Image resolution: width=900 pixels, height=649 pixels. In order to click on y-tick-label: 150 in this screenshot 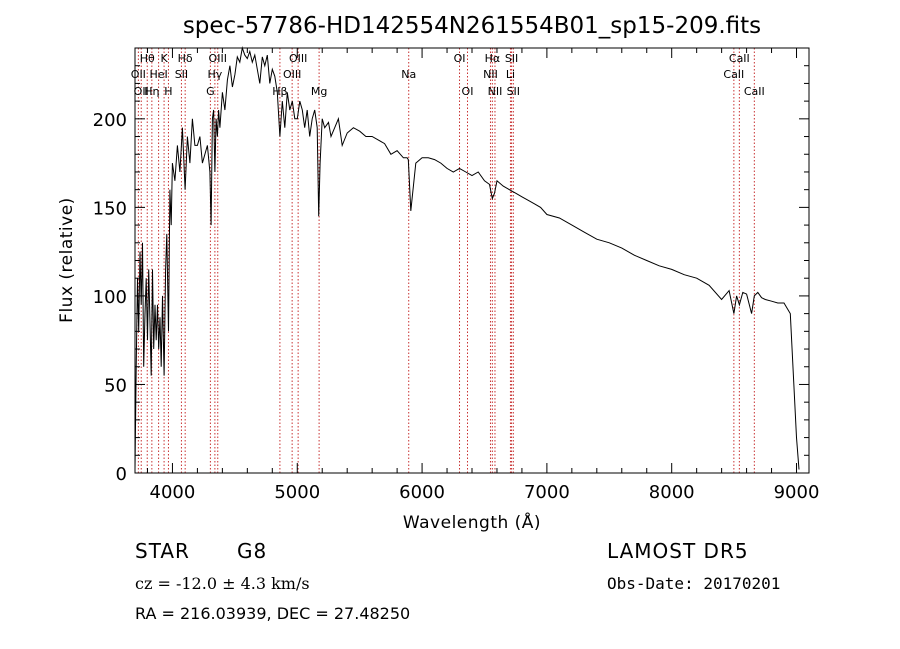, I will do `click(110, 208)`.